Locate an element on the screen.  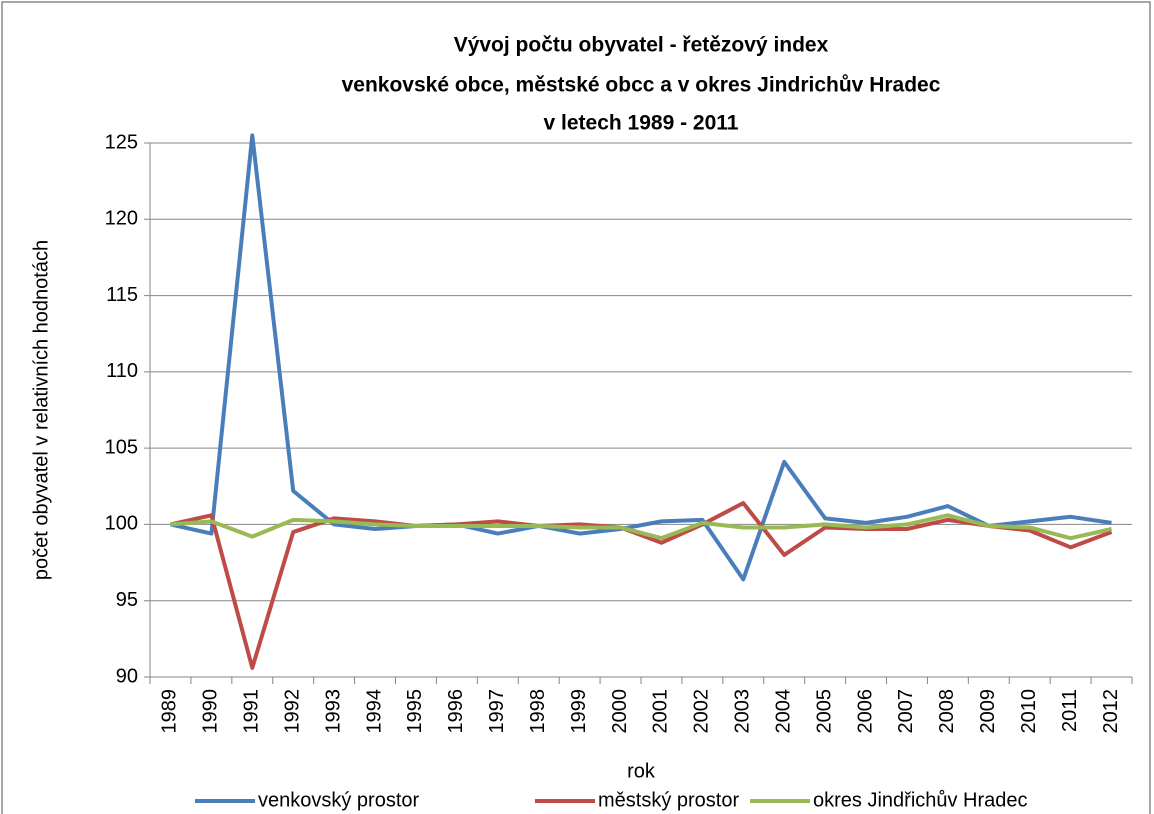
x-tick-label: 1994 is located at coordinates (374, 711).